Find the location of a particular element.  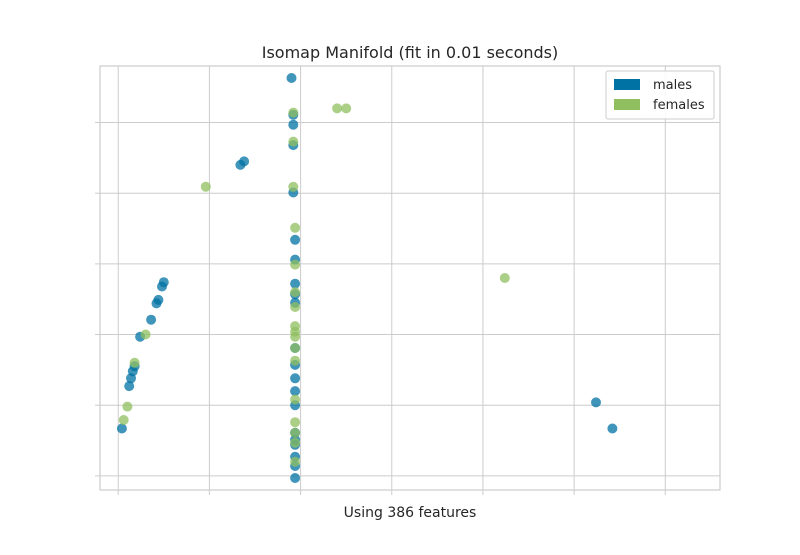

legend-label-females: females is located at coordinates (679, 105).